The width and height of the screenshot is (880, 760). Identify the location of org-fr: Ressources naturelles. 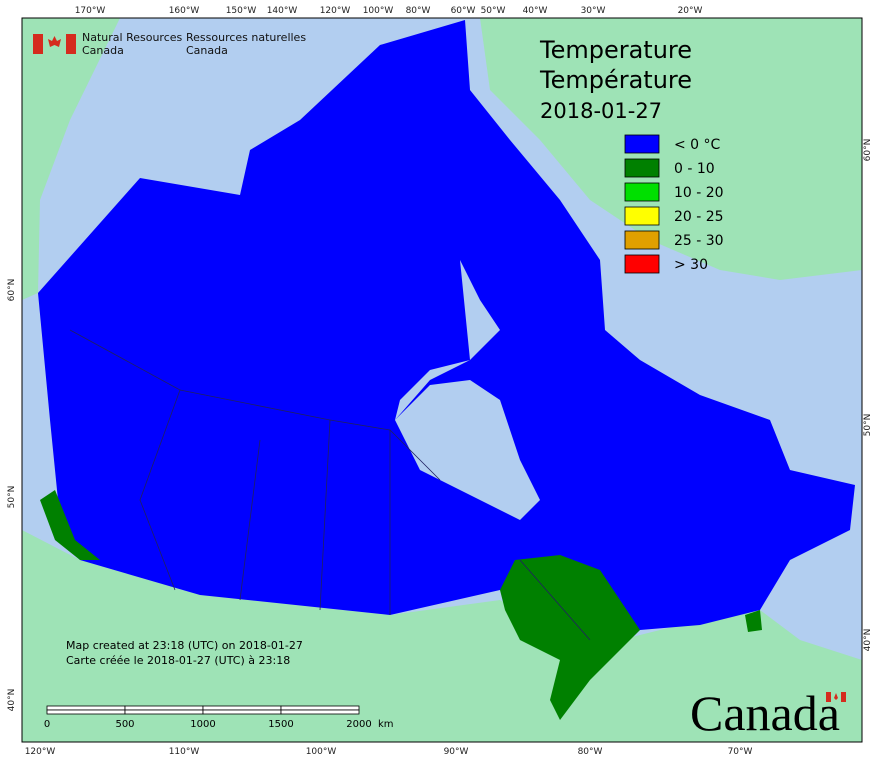
(246, 37).